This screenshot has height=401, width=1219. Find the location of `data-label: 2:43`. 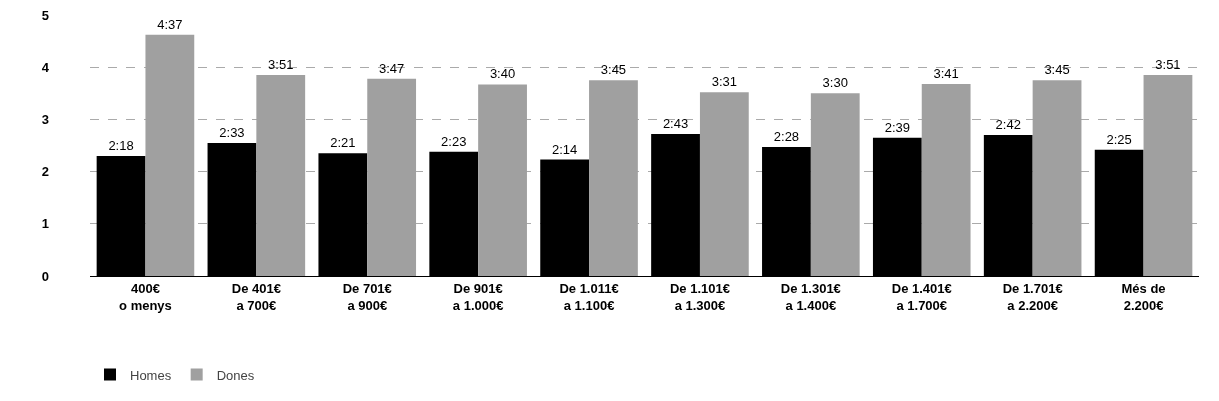

data-label: 2:43 is located at coordinates (675, 124).